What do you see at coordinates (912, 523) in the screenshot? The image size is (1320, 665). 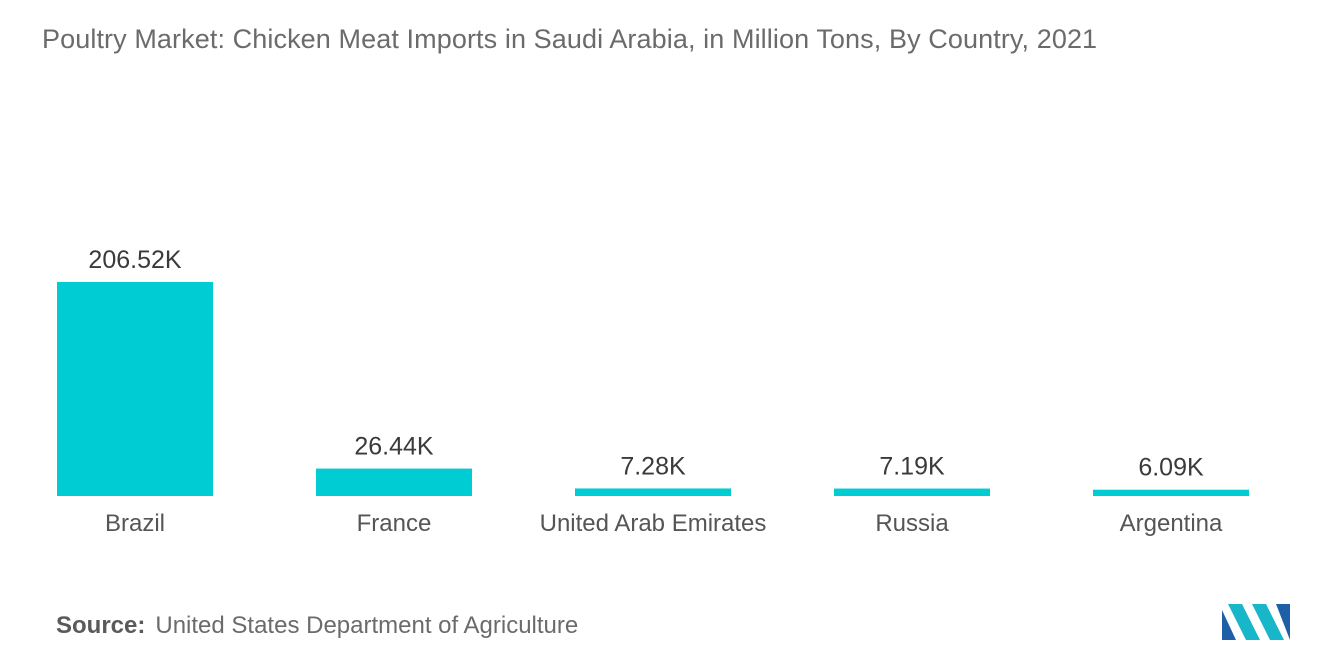 I see `category-label: Russia` at bounding box center [912, 523].